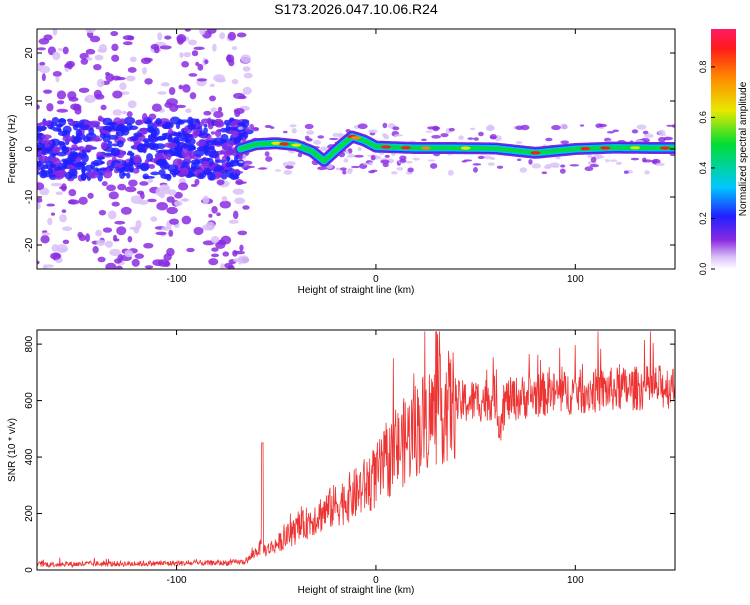 This screenshot has height=605, width=750. Describe the element at coordinates (723, 149) in the screenshot. I see `colorbar-gradient` at that location.